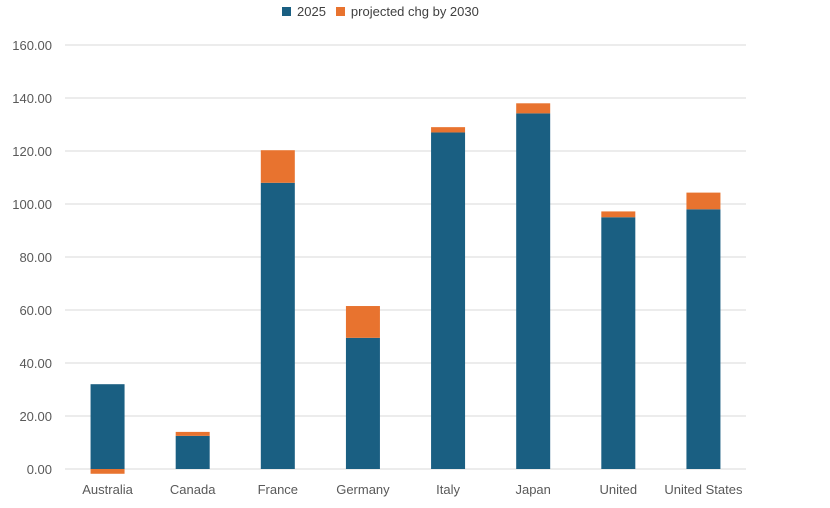 Image resolution: width=830 pixels, height=508 pixels. What do you see at coordinates (619, 489) in the screenshot?
I see `x-tick-label: United` at bounding box center [619, 489].